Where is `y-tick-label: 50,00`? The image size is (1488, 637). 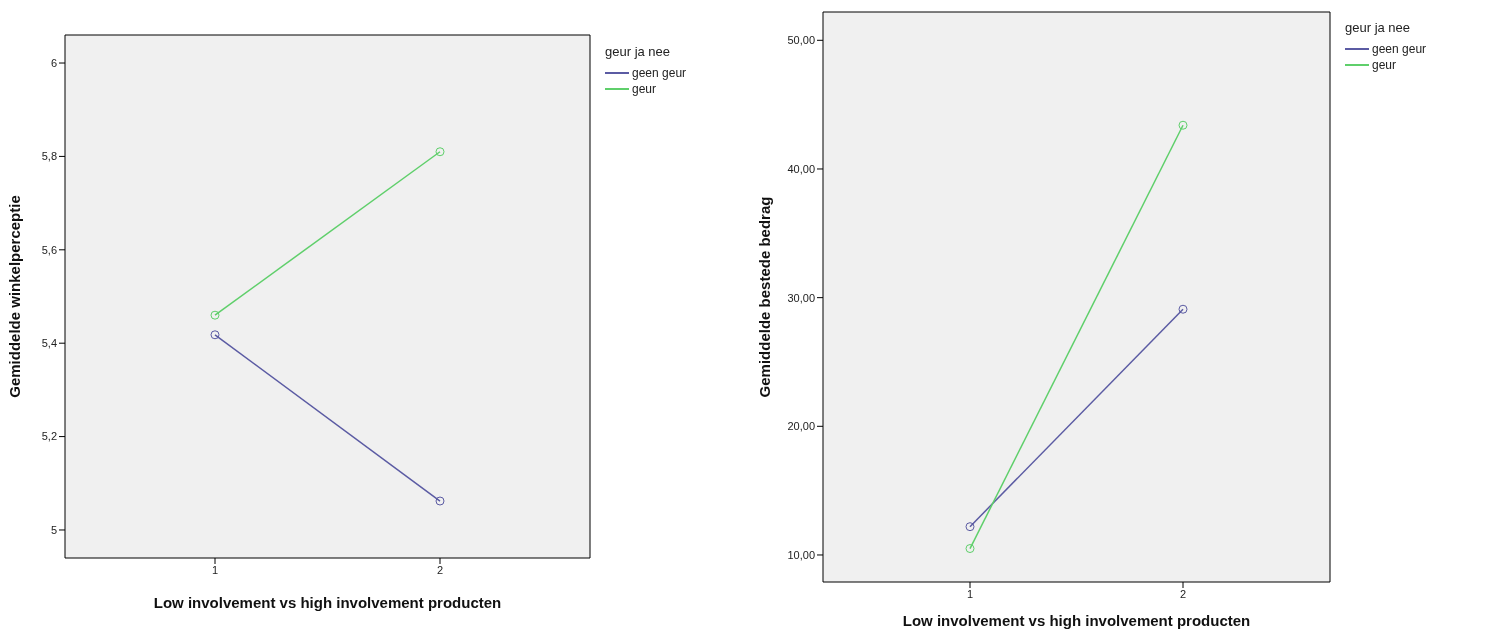 y-tick-label: 50,00 is located at coordinates (801, 40).